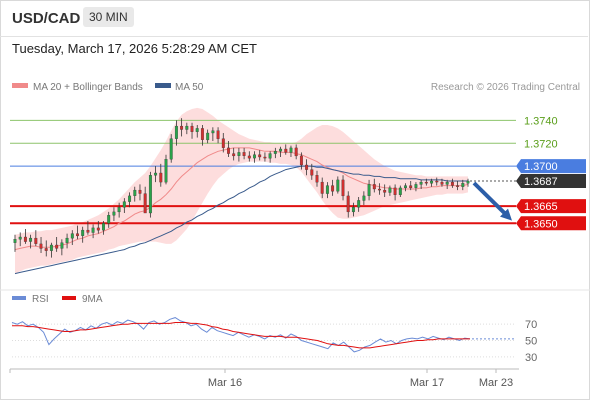  Describe the element at coordinates (19, 298) in the screenshot. I see `rsi-legend-swatch` at that location.